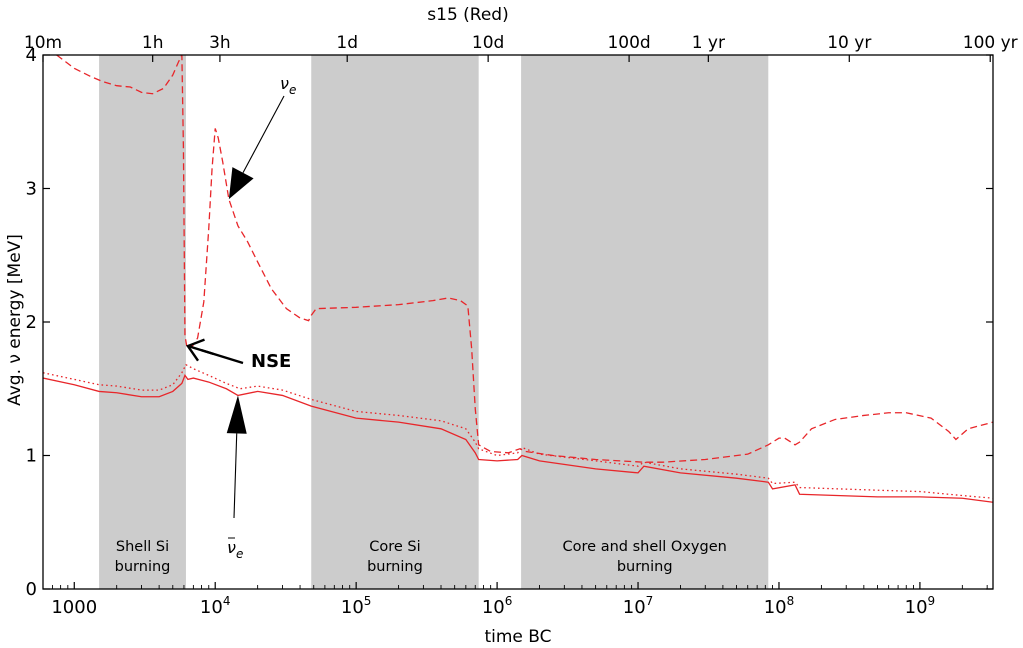 The width and height of the screenshot is (1023, 648). Describe the element at coordinates (395, 567) in the screenshot. I see `region-label-2-2: burning` at that location.